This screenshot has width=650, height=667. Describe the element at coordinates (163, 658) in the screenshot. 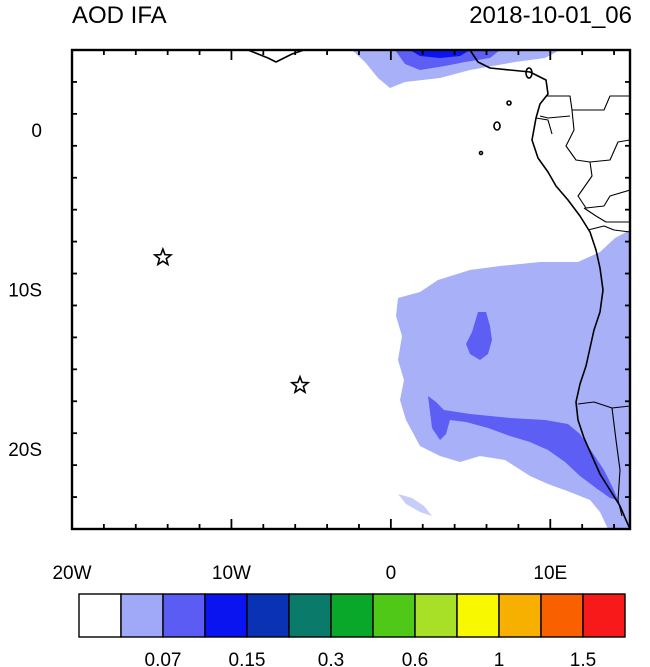

I see `colorbar-label: 0.07` at that location.